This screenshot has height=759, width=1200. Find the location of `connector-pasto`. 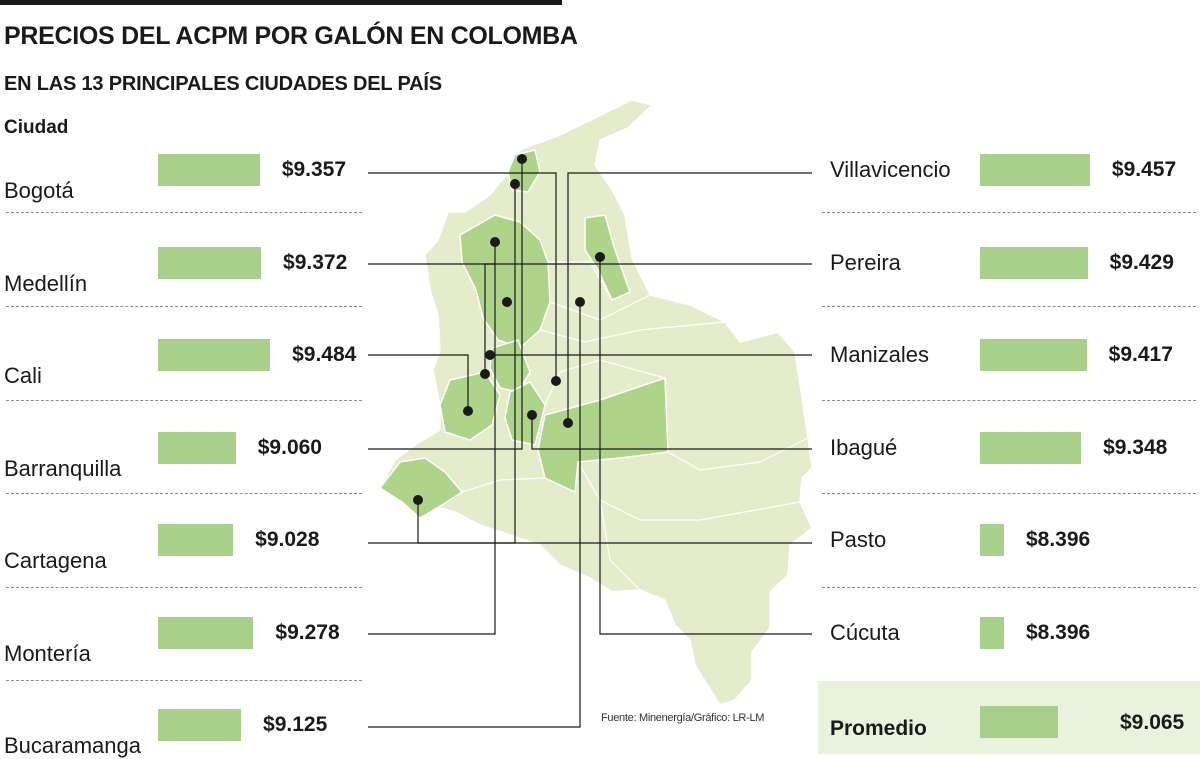

connector-pasto is located at coordinates (614, 522).